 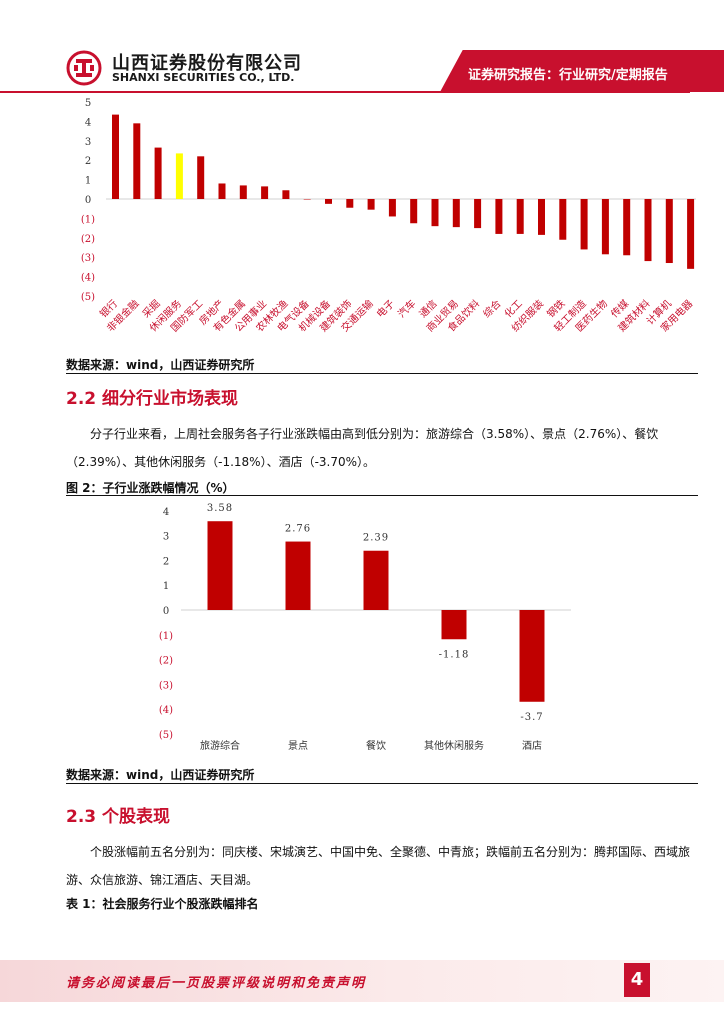 I want to click on bar-综合, so click(x=499, y=216).